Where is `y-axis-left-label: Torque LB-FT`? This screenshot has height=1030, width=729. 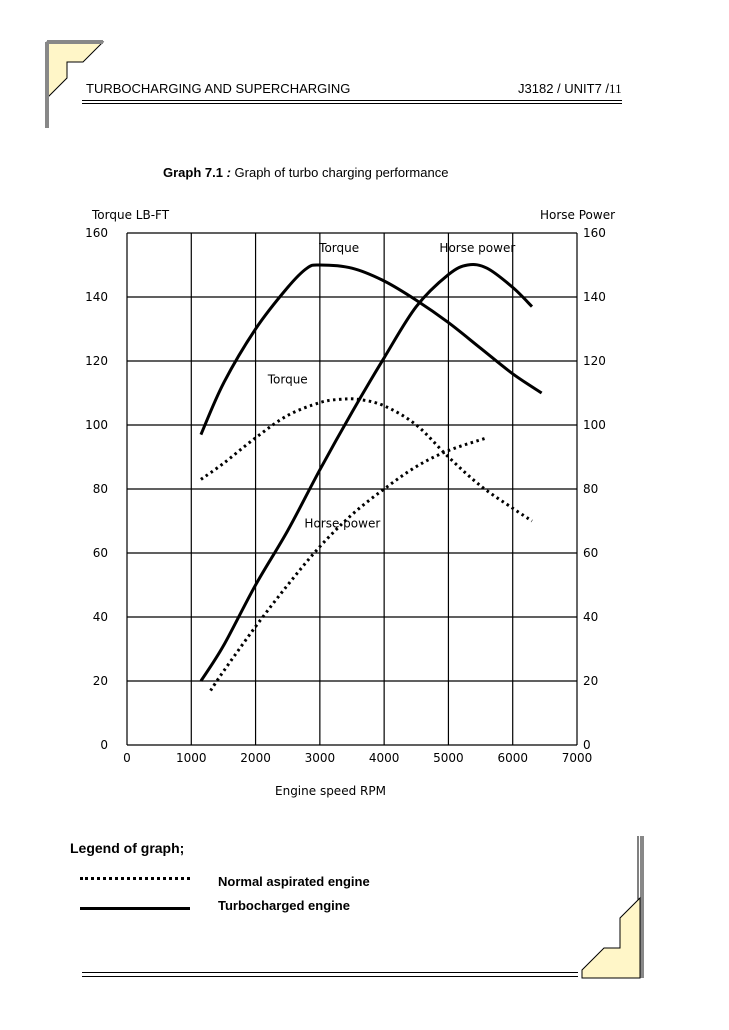
y-axis-left-label: Torque LB-FT is located at coordinates (130, 215).